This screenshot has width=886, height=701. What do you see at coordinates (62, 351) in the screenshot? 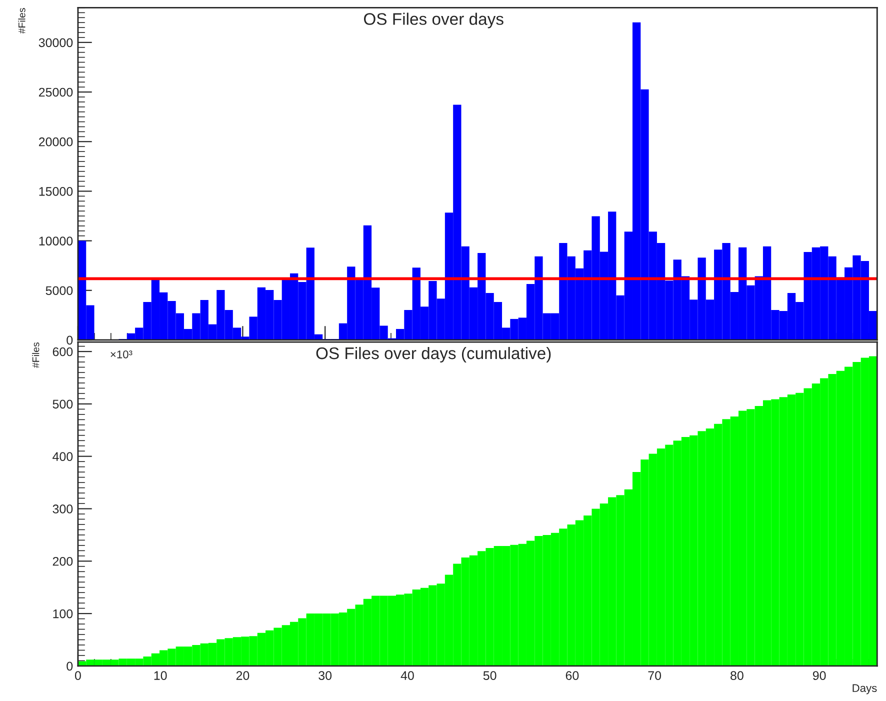
I see `y-tick-label: 600` at bounding box center [62, 351].